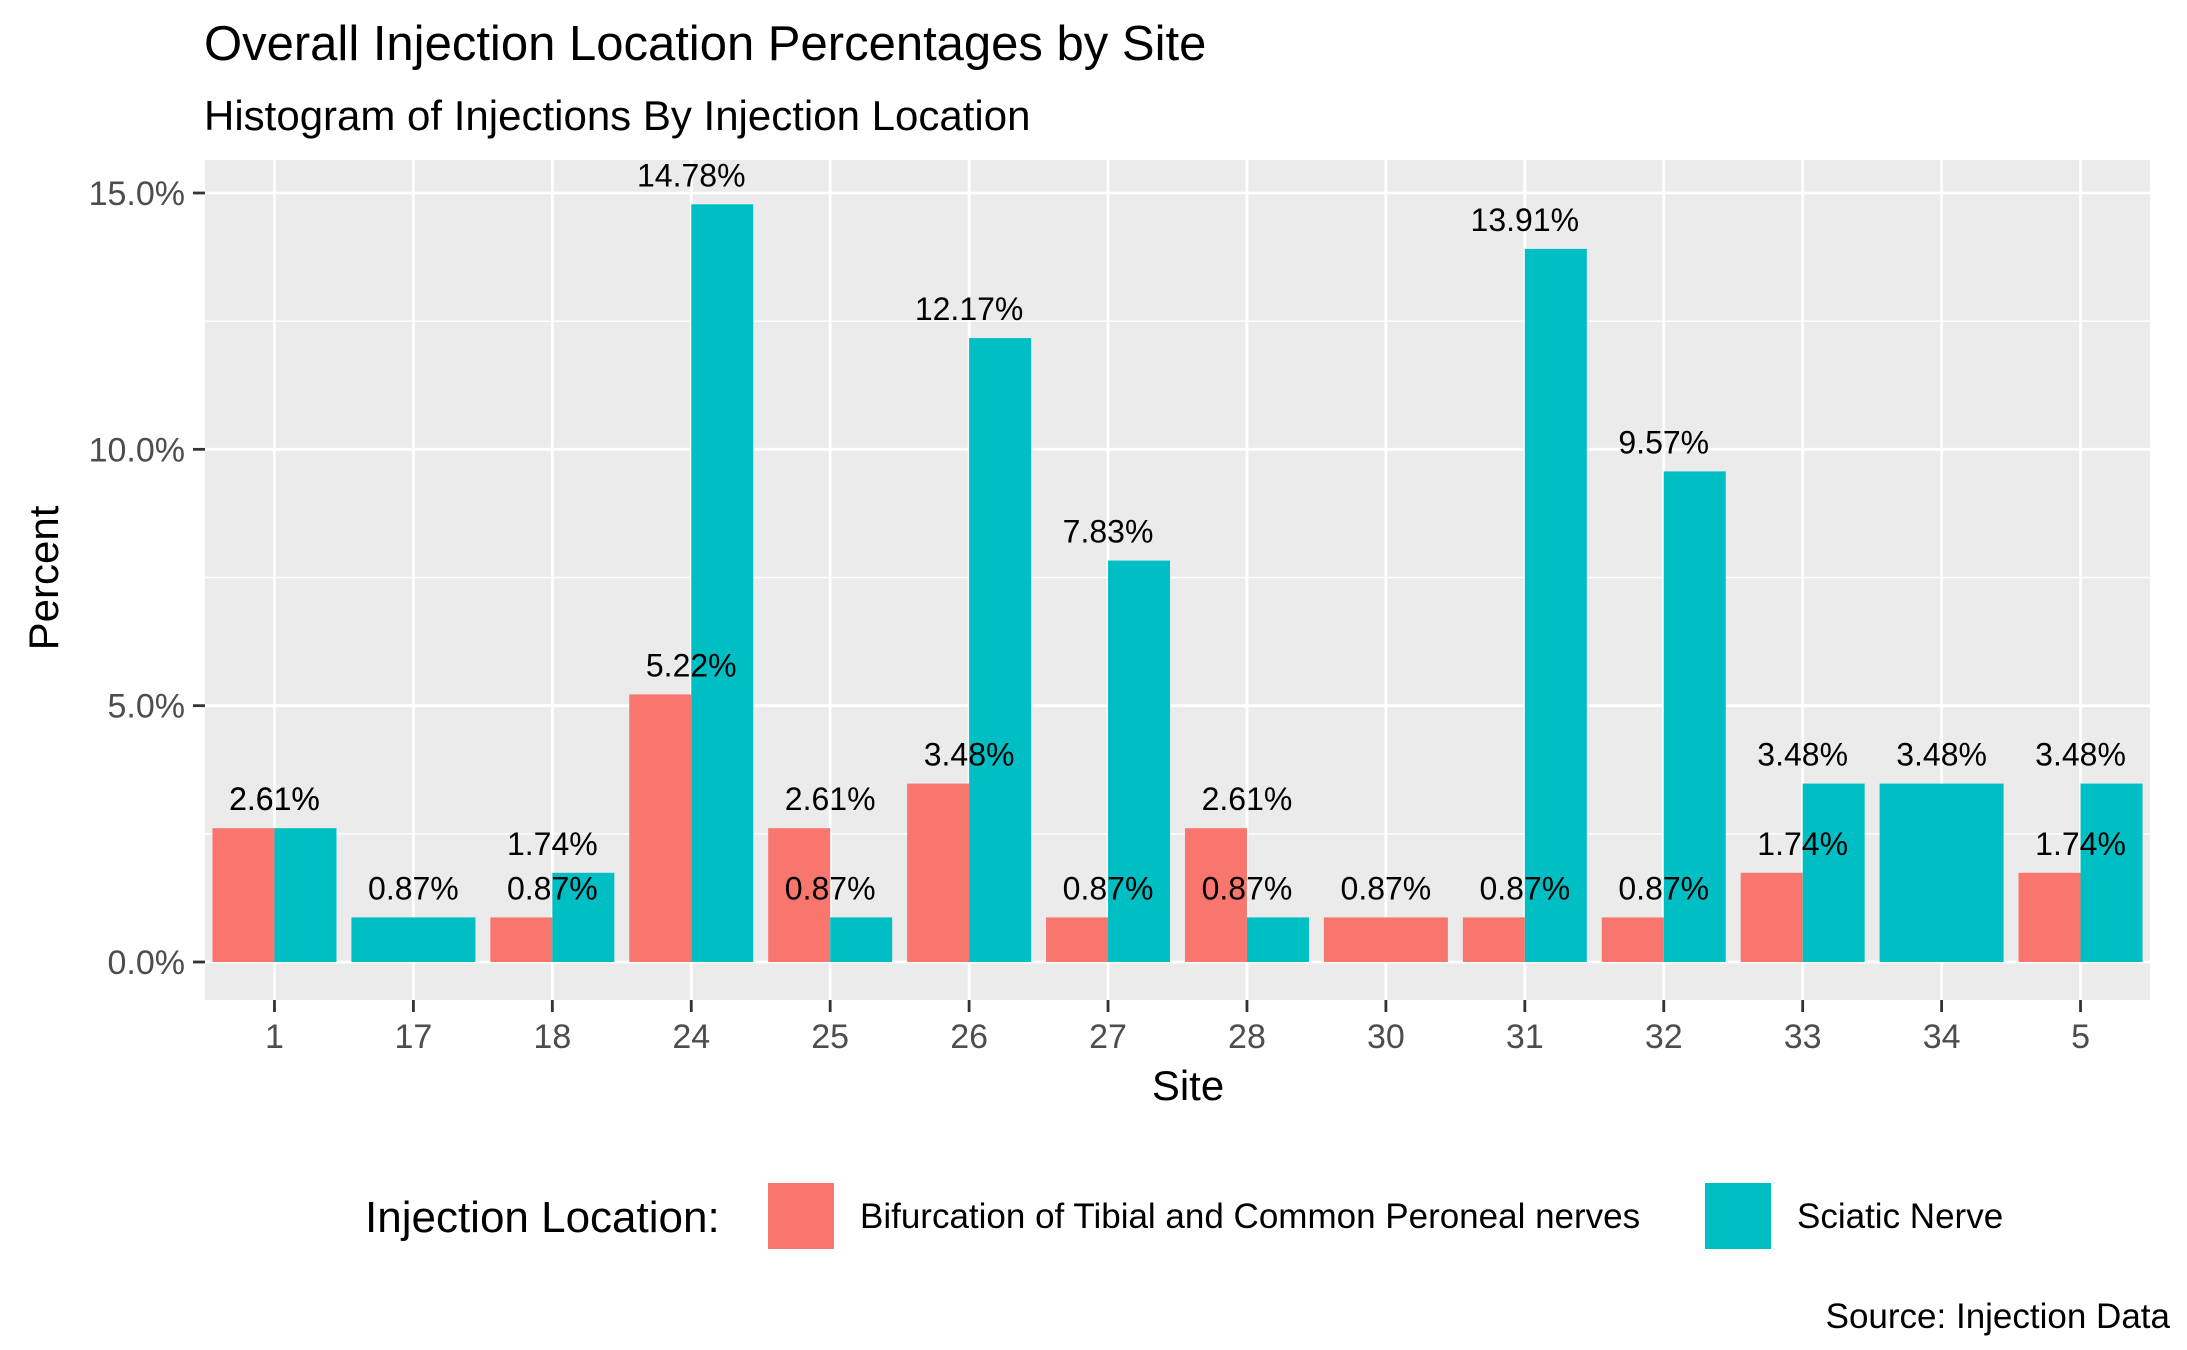 The width and height of the screenshot is (2187, 1350). What do you see at coordinates (1108, 532) in the screenshot?
I see `data-label-sciatic-nerve: 7.83%` at bounding box center [1108, 532].